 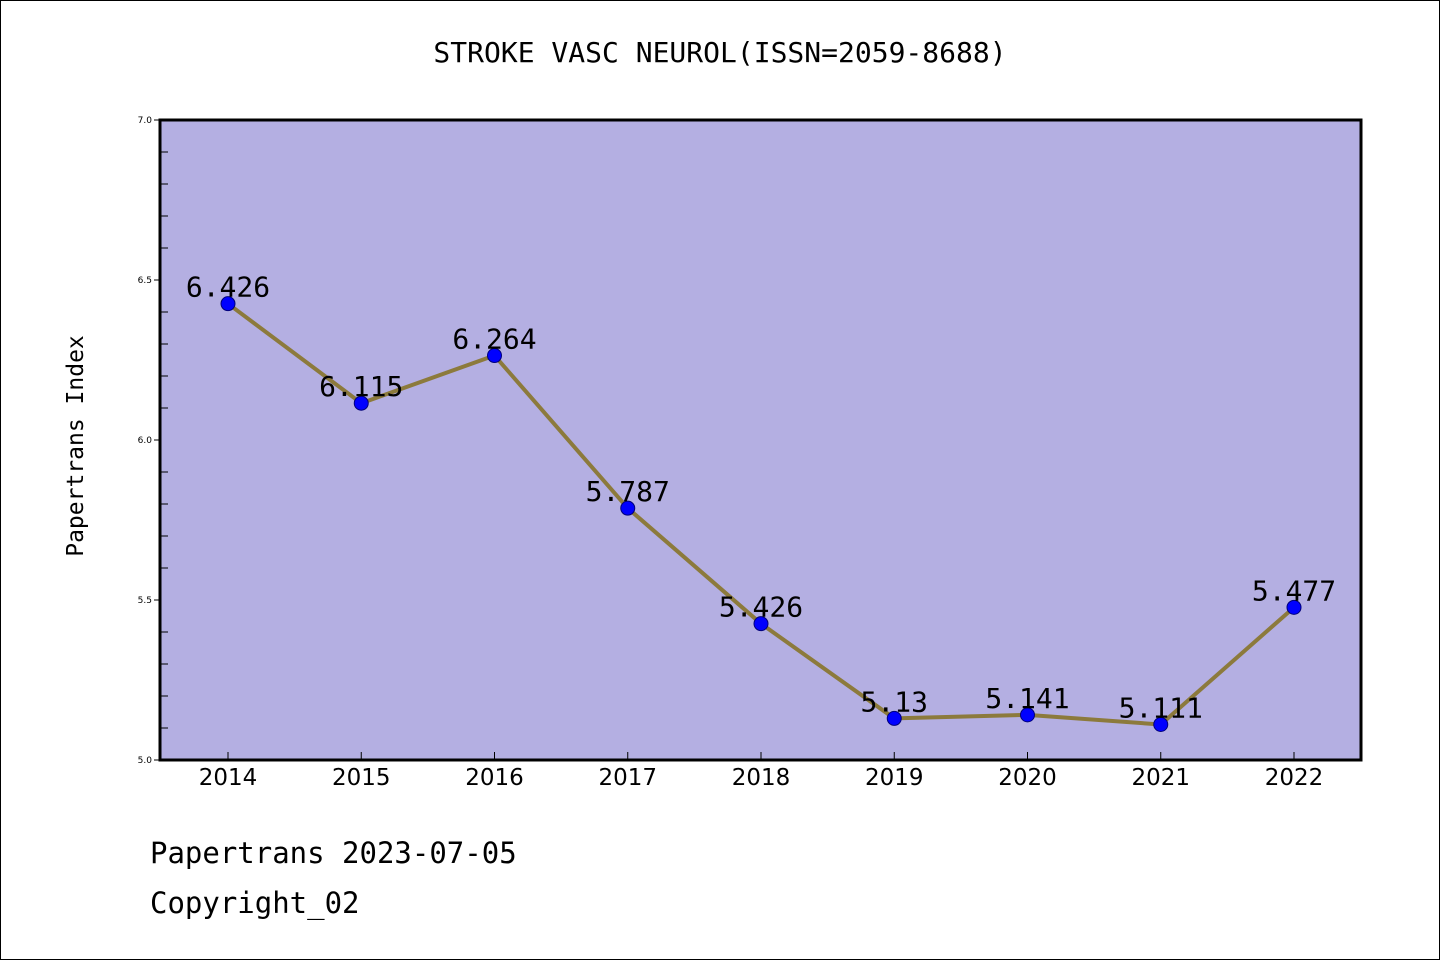 What do you see at coordinates (145, 121) in the screenshot?
I see `y-tick-label: 7.0` at bounding box center [145, 121].